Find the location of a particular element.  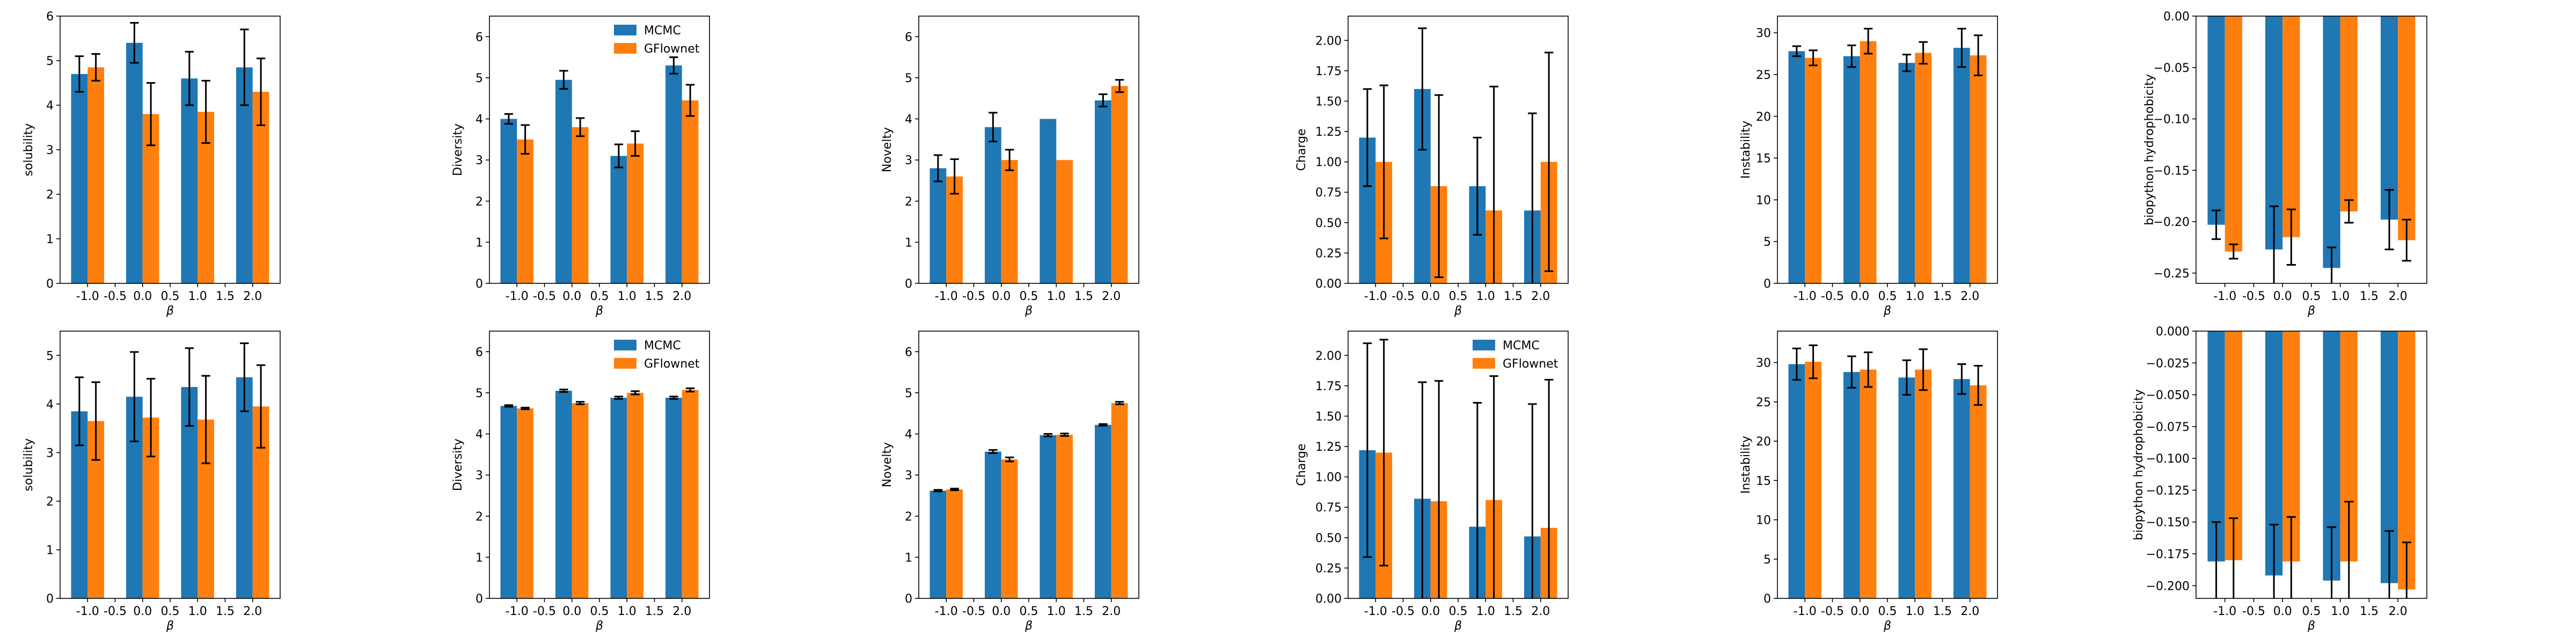

legend-label-mcmc: MCMC is located at coordinates (1521, 346).